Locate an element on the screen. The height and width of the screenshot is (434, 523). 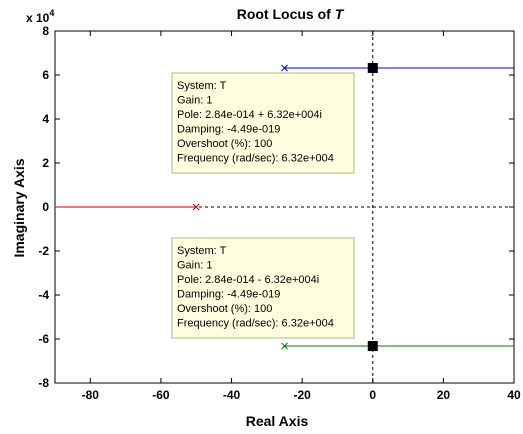
x-tick-label: -40 is located at coordinates (232, 395).